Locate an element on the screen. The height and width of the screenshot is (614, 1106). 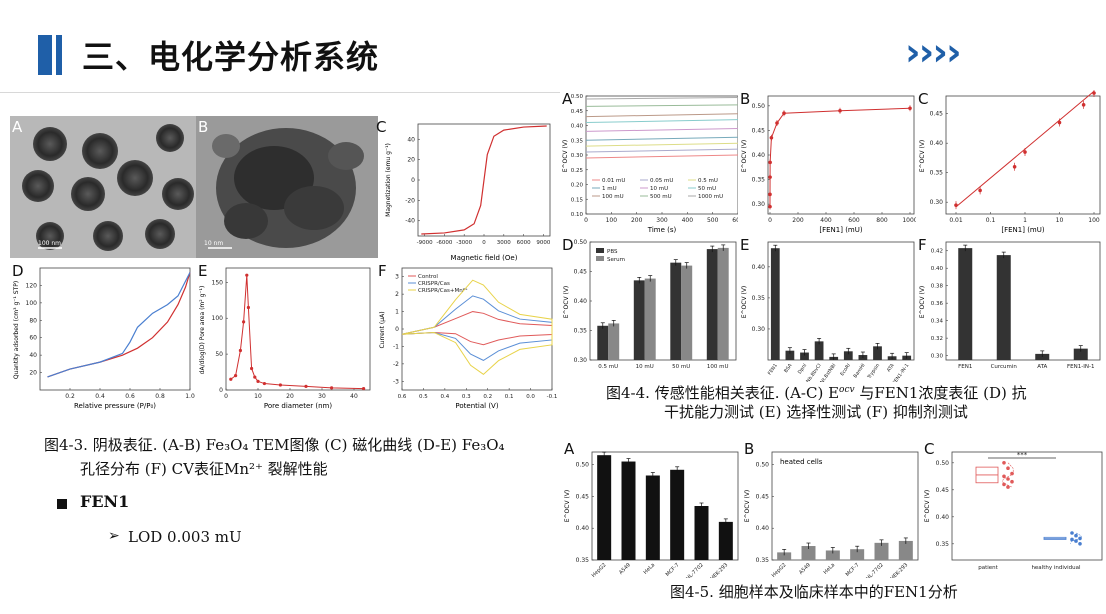
y-tick-label: 20 is located at coordinates (33, 373).